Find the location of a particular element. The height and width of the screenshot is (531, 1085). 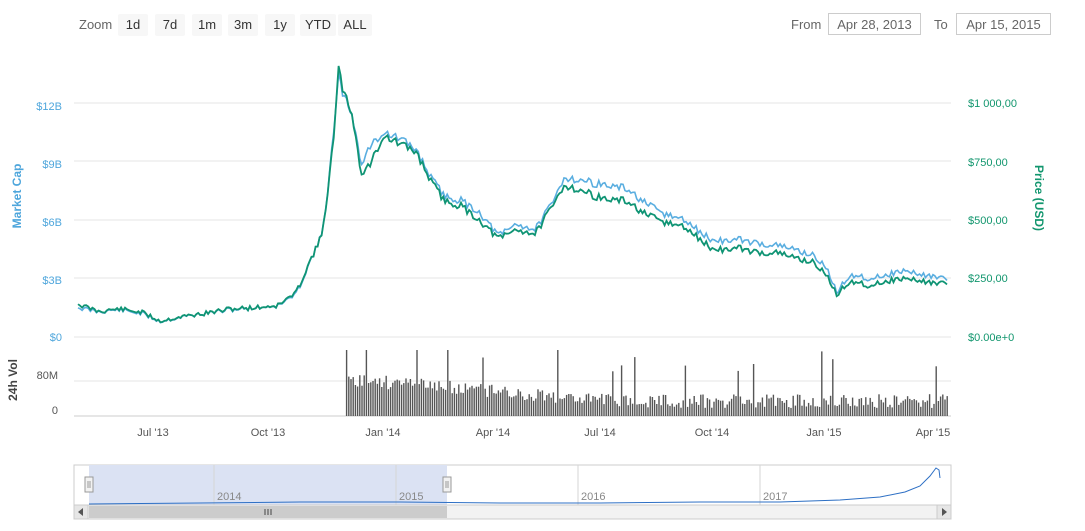

navigator-selection is located at coordinates (268, 485).